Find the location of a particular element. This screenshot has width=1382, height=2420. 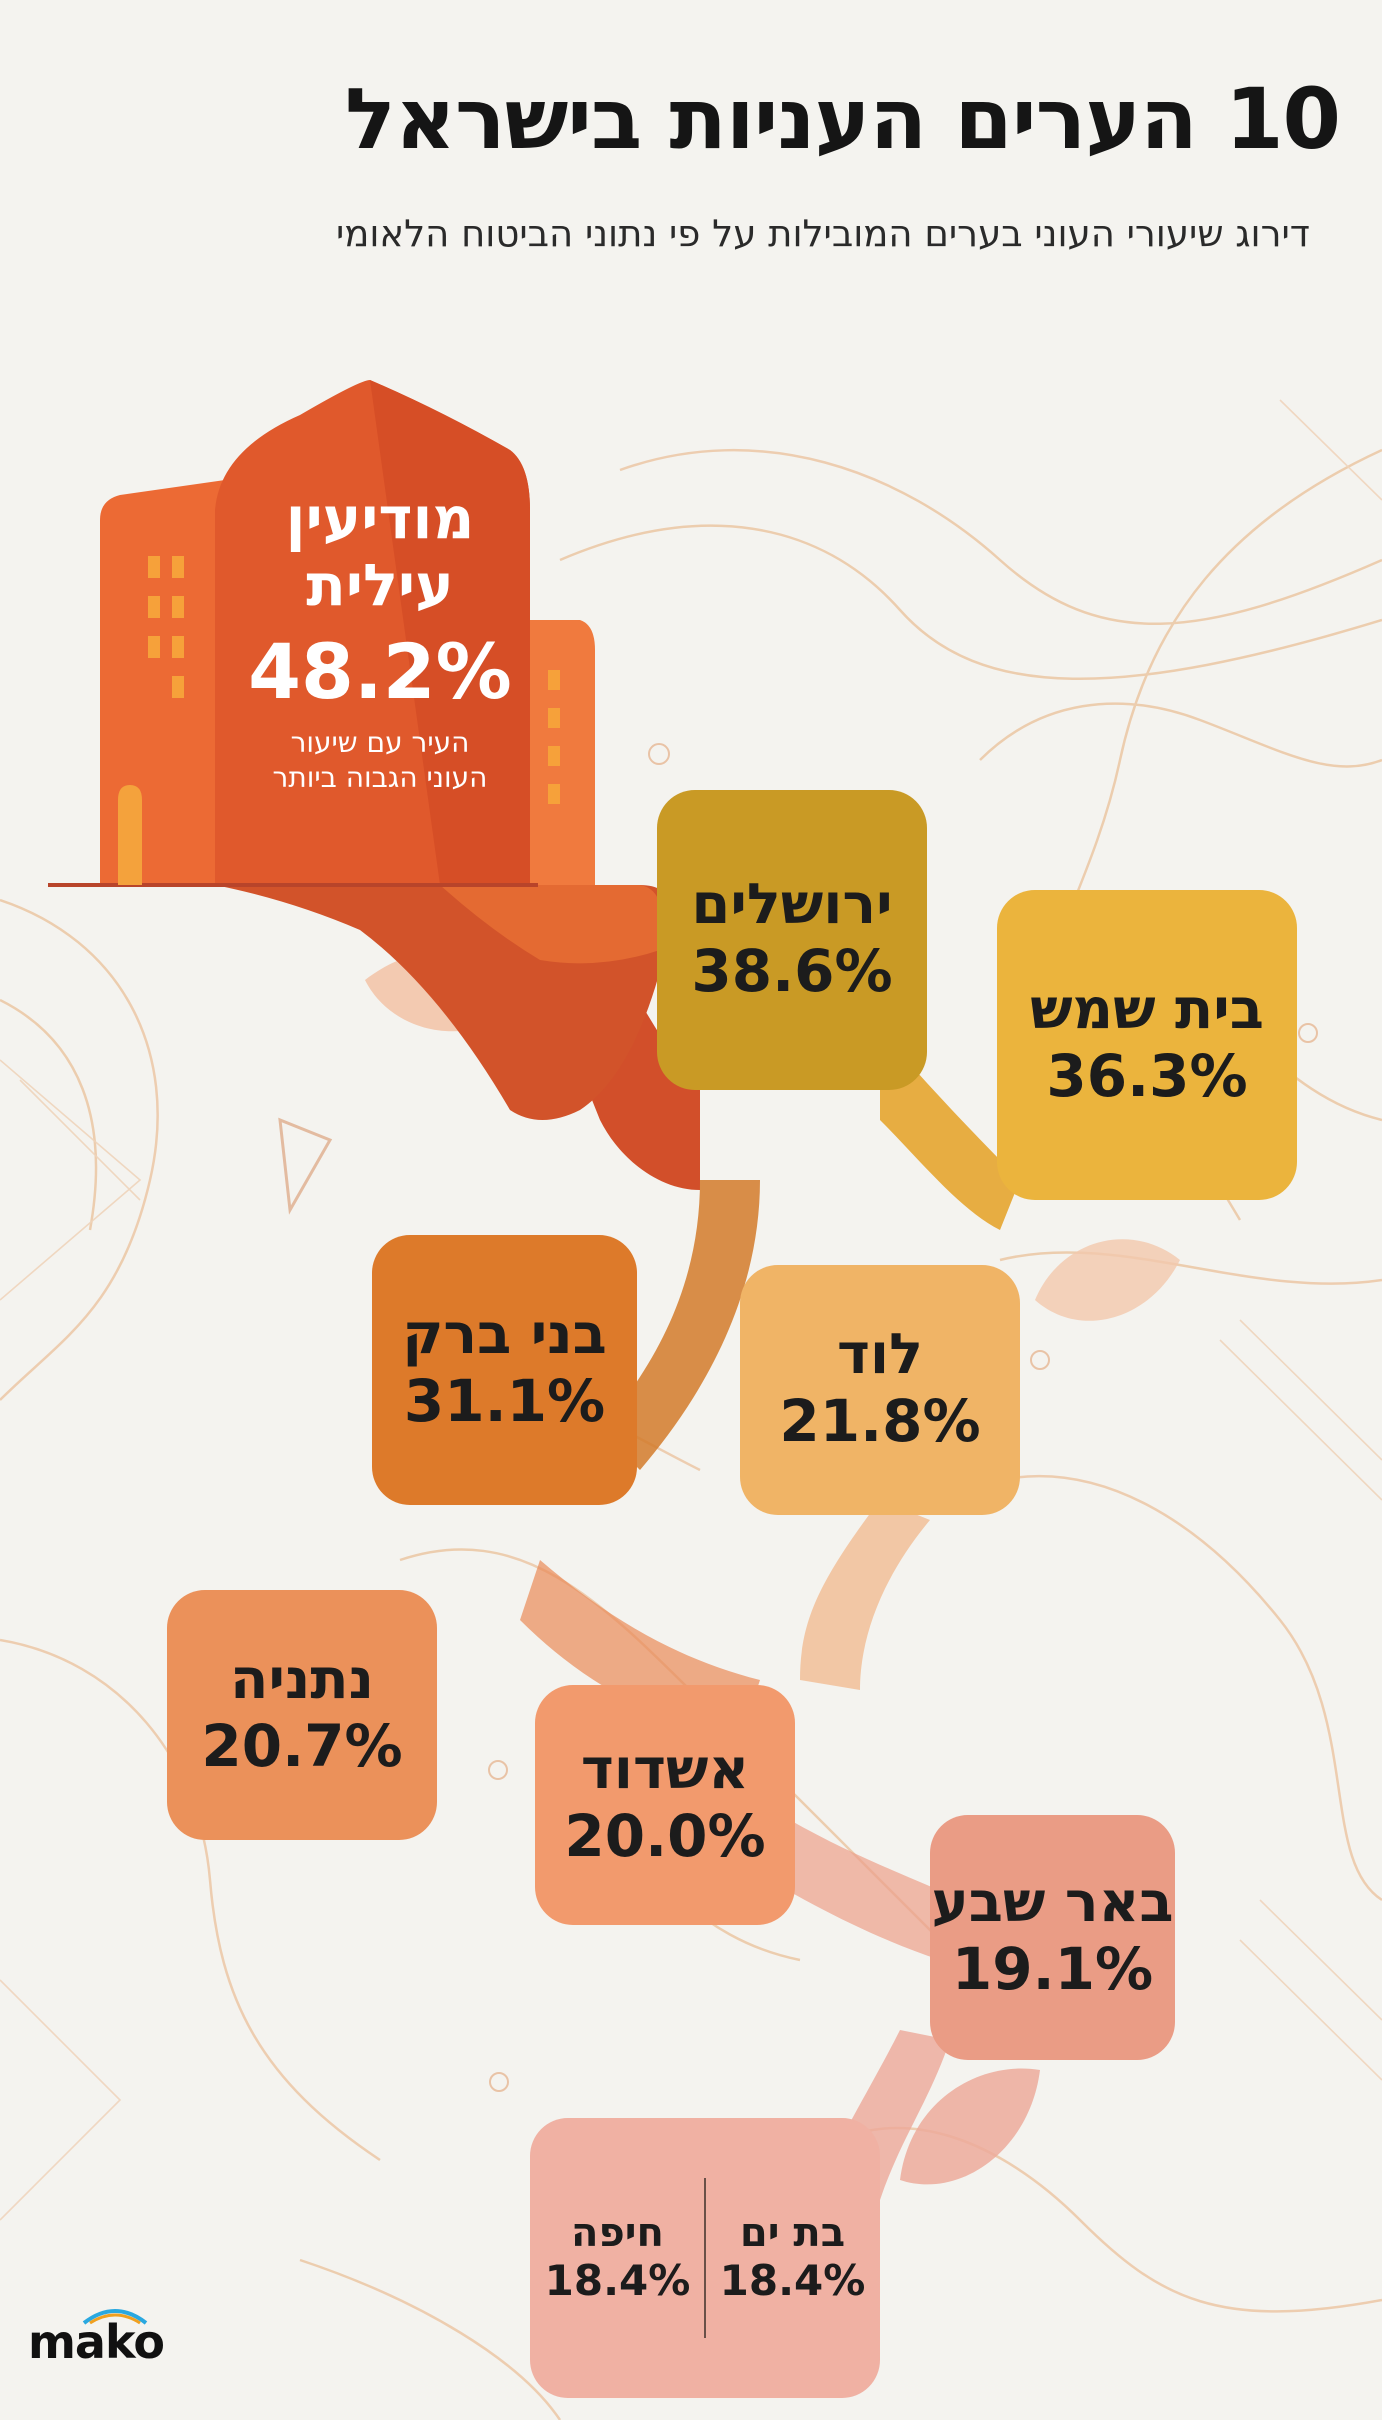

city-rate: 21.8% is located at coordinates (880, 1421).